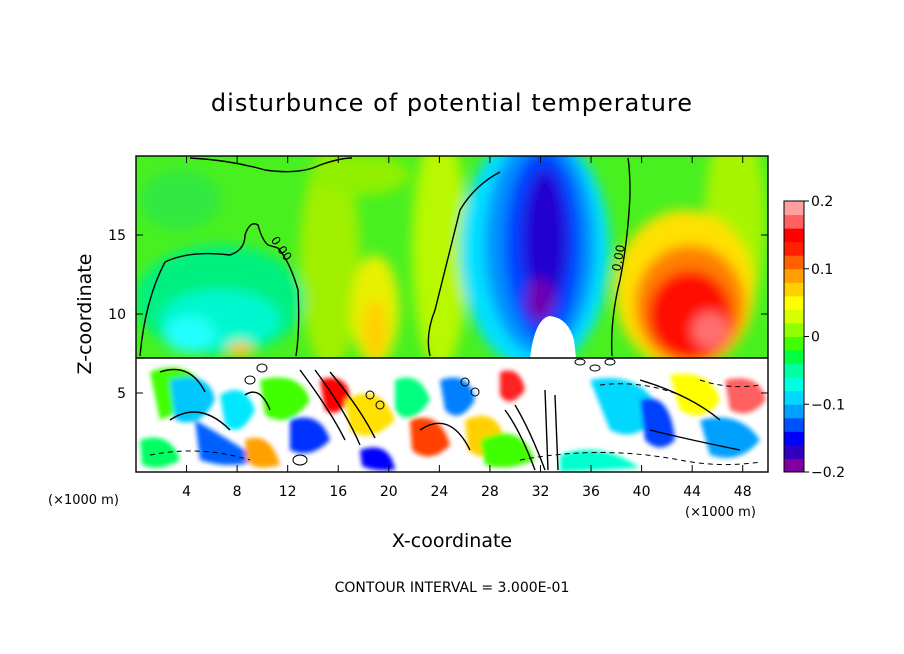 This screenshot has width=904, height=654. What do you see at coordinates (180, 200) in the screenshot?
I see `cool-region-upper-left` at bounding box center [180, 200].